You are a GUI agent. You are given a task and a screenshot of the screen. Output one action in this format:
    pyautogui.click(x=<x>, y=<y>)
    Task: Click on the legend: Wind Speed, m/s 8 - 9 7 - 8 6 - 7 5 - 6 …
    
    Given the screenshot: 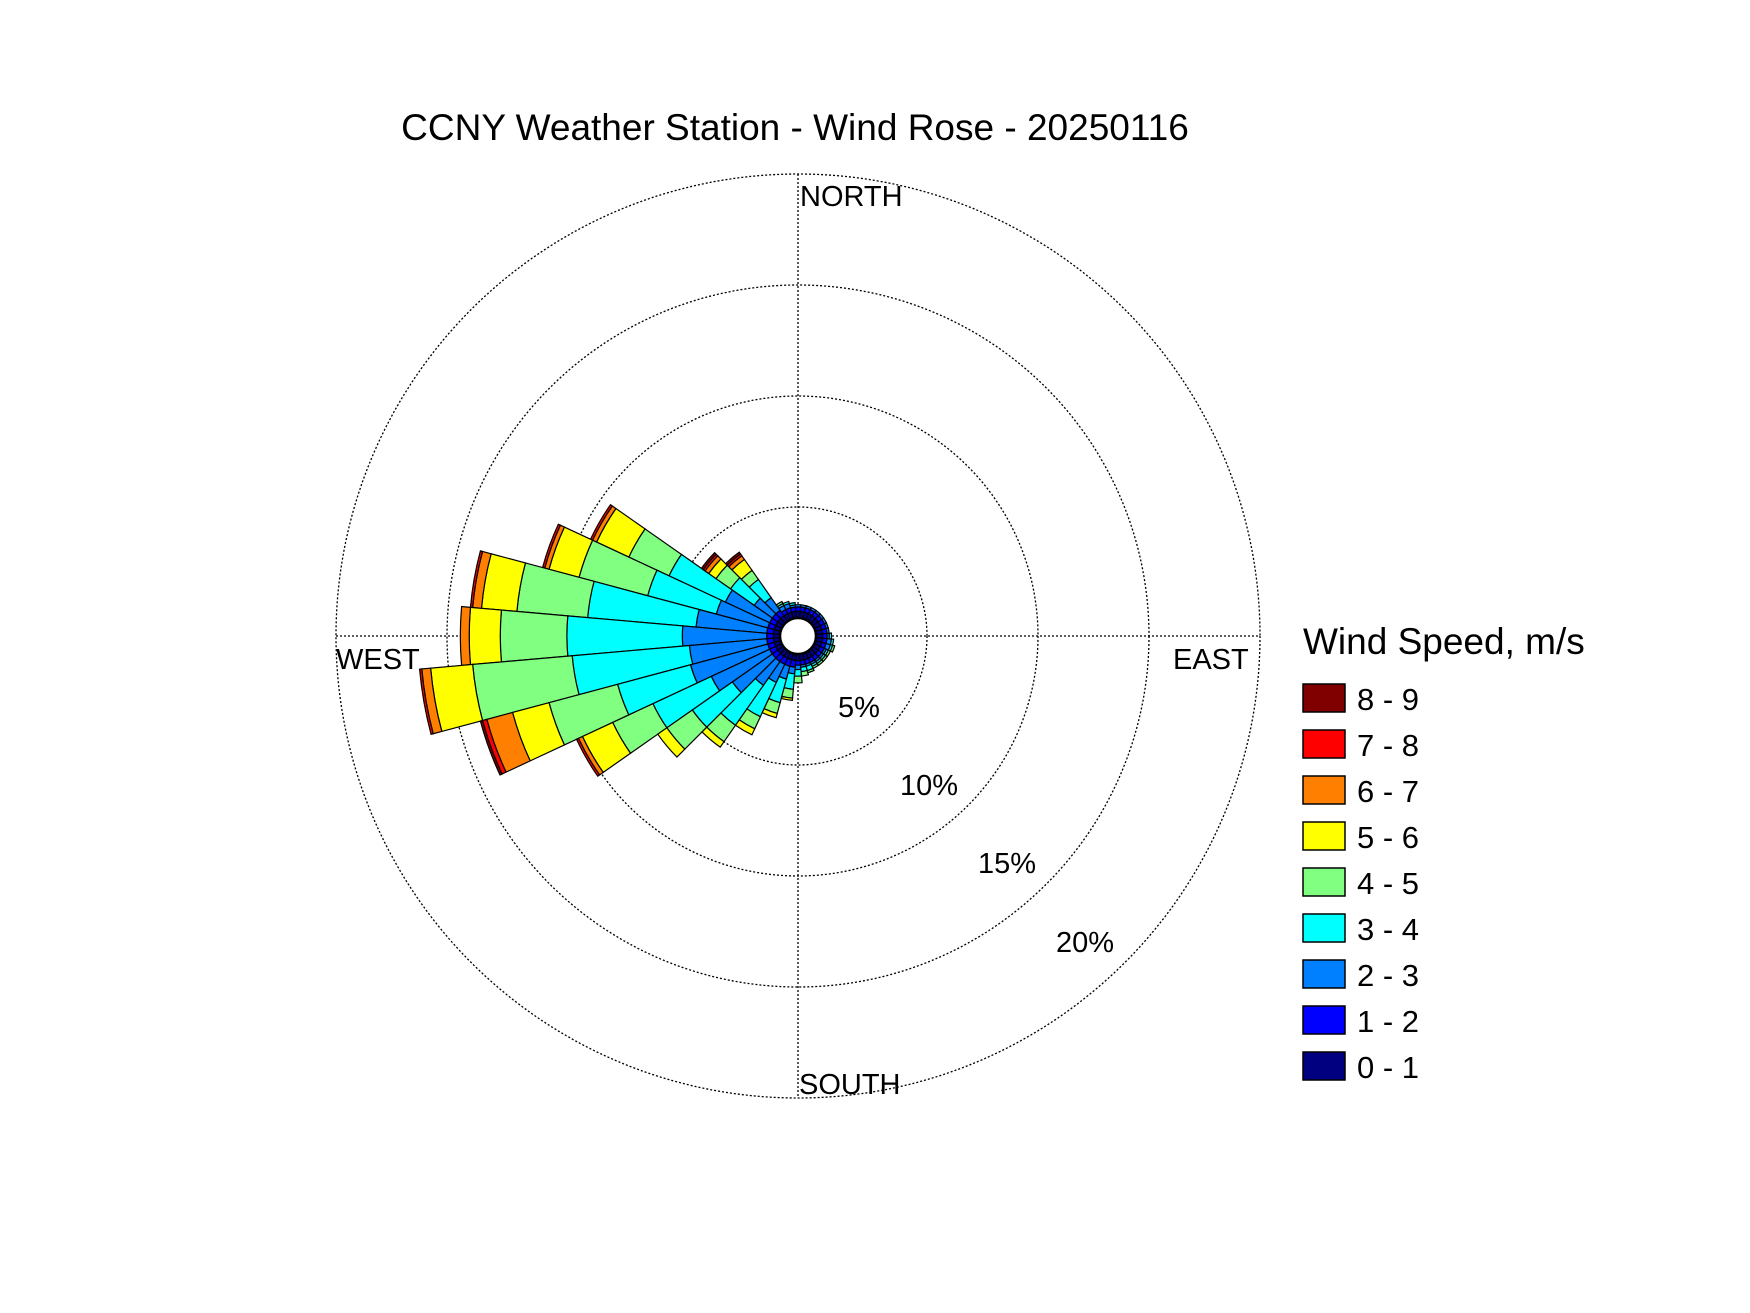 What is the action you would take?
    pyautogui.click(x=1443, y=853)
    